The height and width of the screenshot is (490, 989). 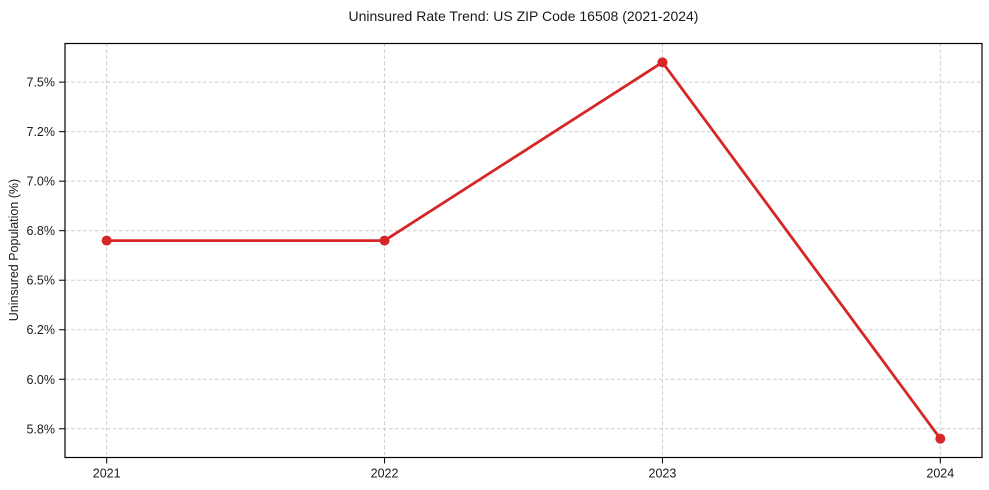 I want to click on x-tick-label: 2023, so click(x=663, y=474).